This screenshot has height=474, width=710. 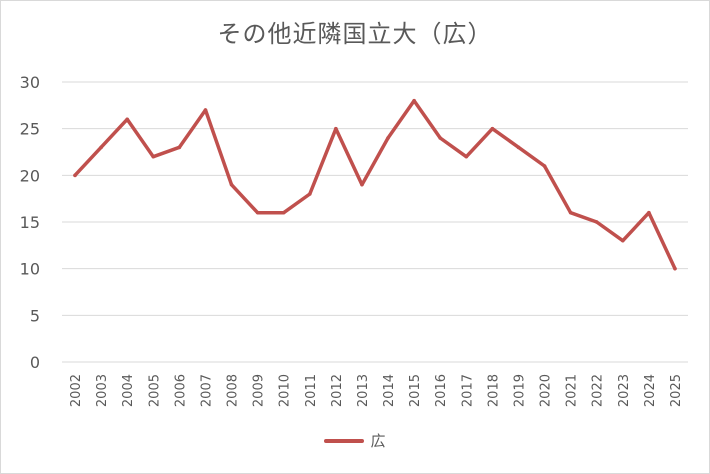 I want to click on x-tick-label: 2015, so click(x=415, y=390).